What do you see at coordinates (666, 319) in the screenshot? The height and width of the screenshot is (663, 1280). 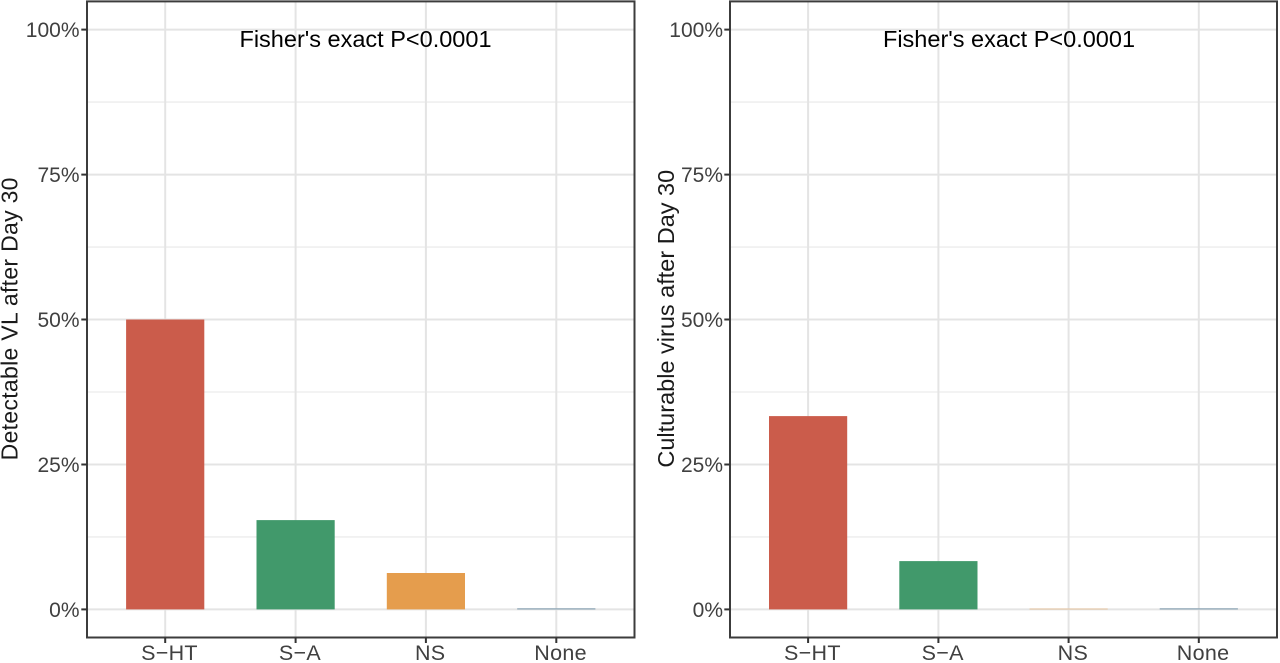 I see `svg-text: Culturable virus after Day 30` at bounding box center [666, 319].